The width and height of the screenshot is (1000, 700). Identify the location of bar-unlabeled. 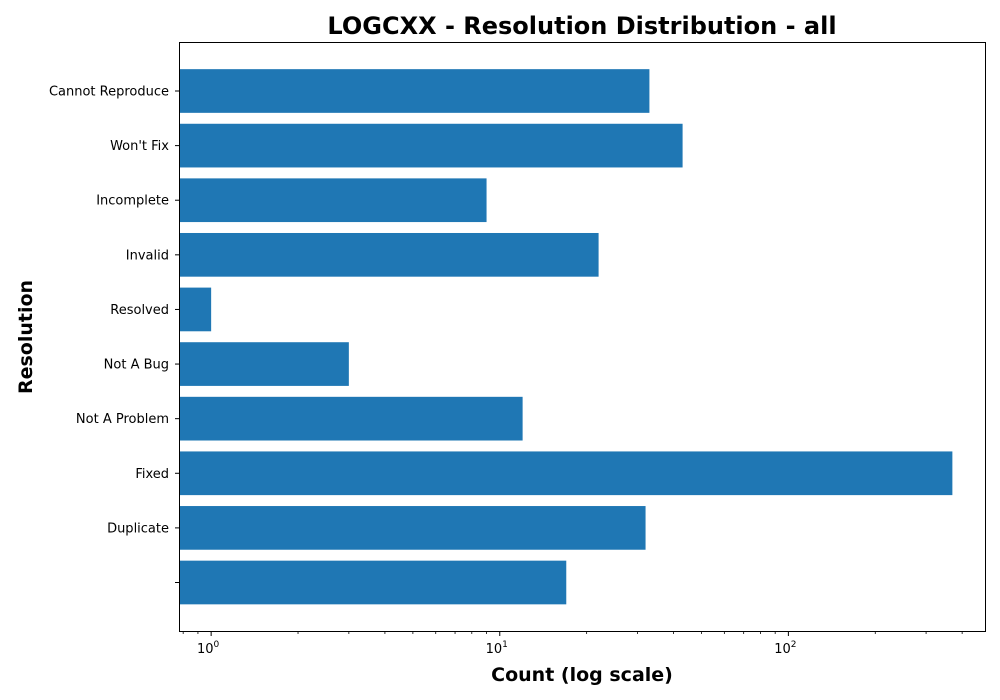
(373, 582).